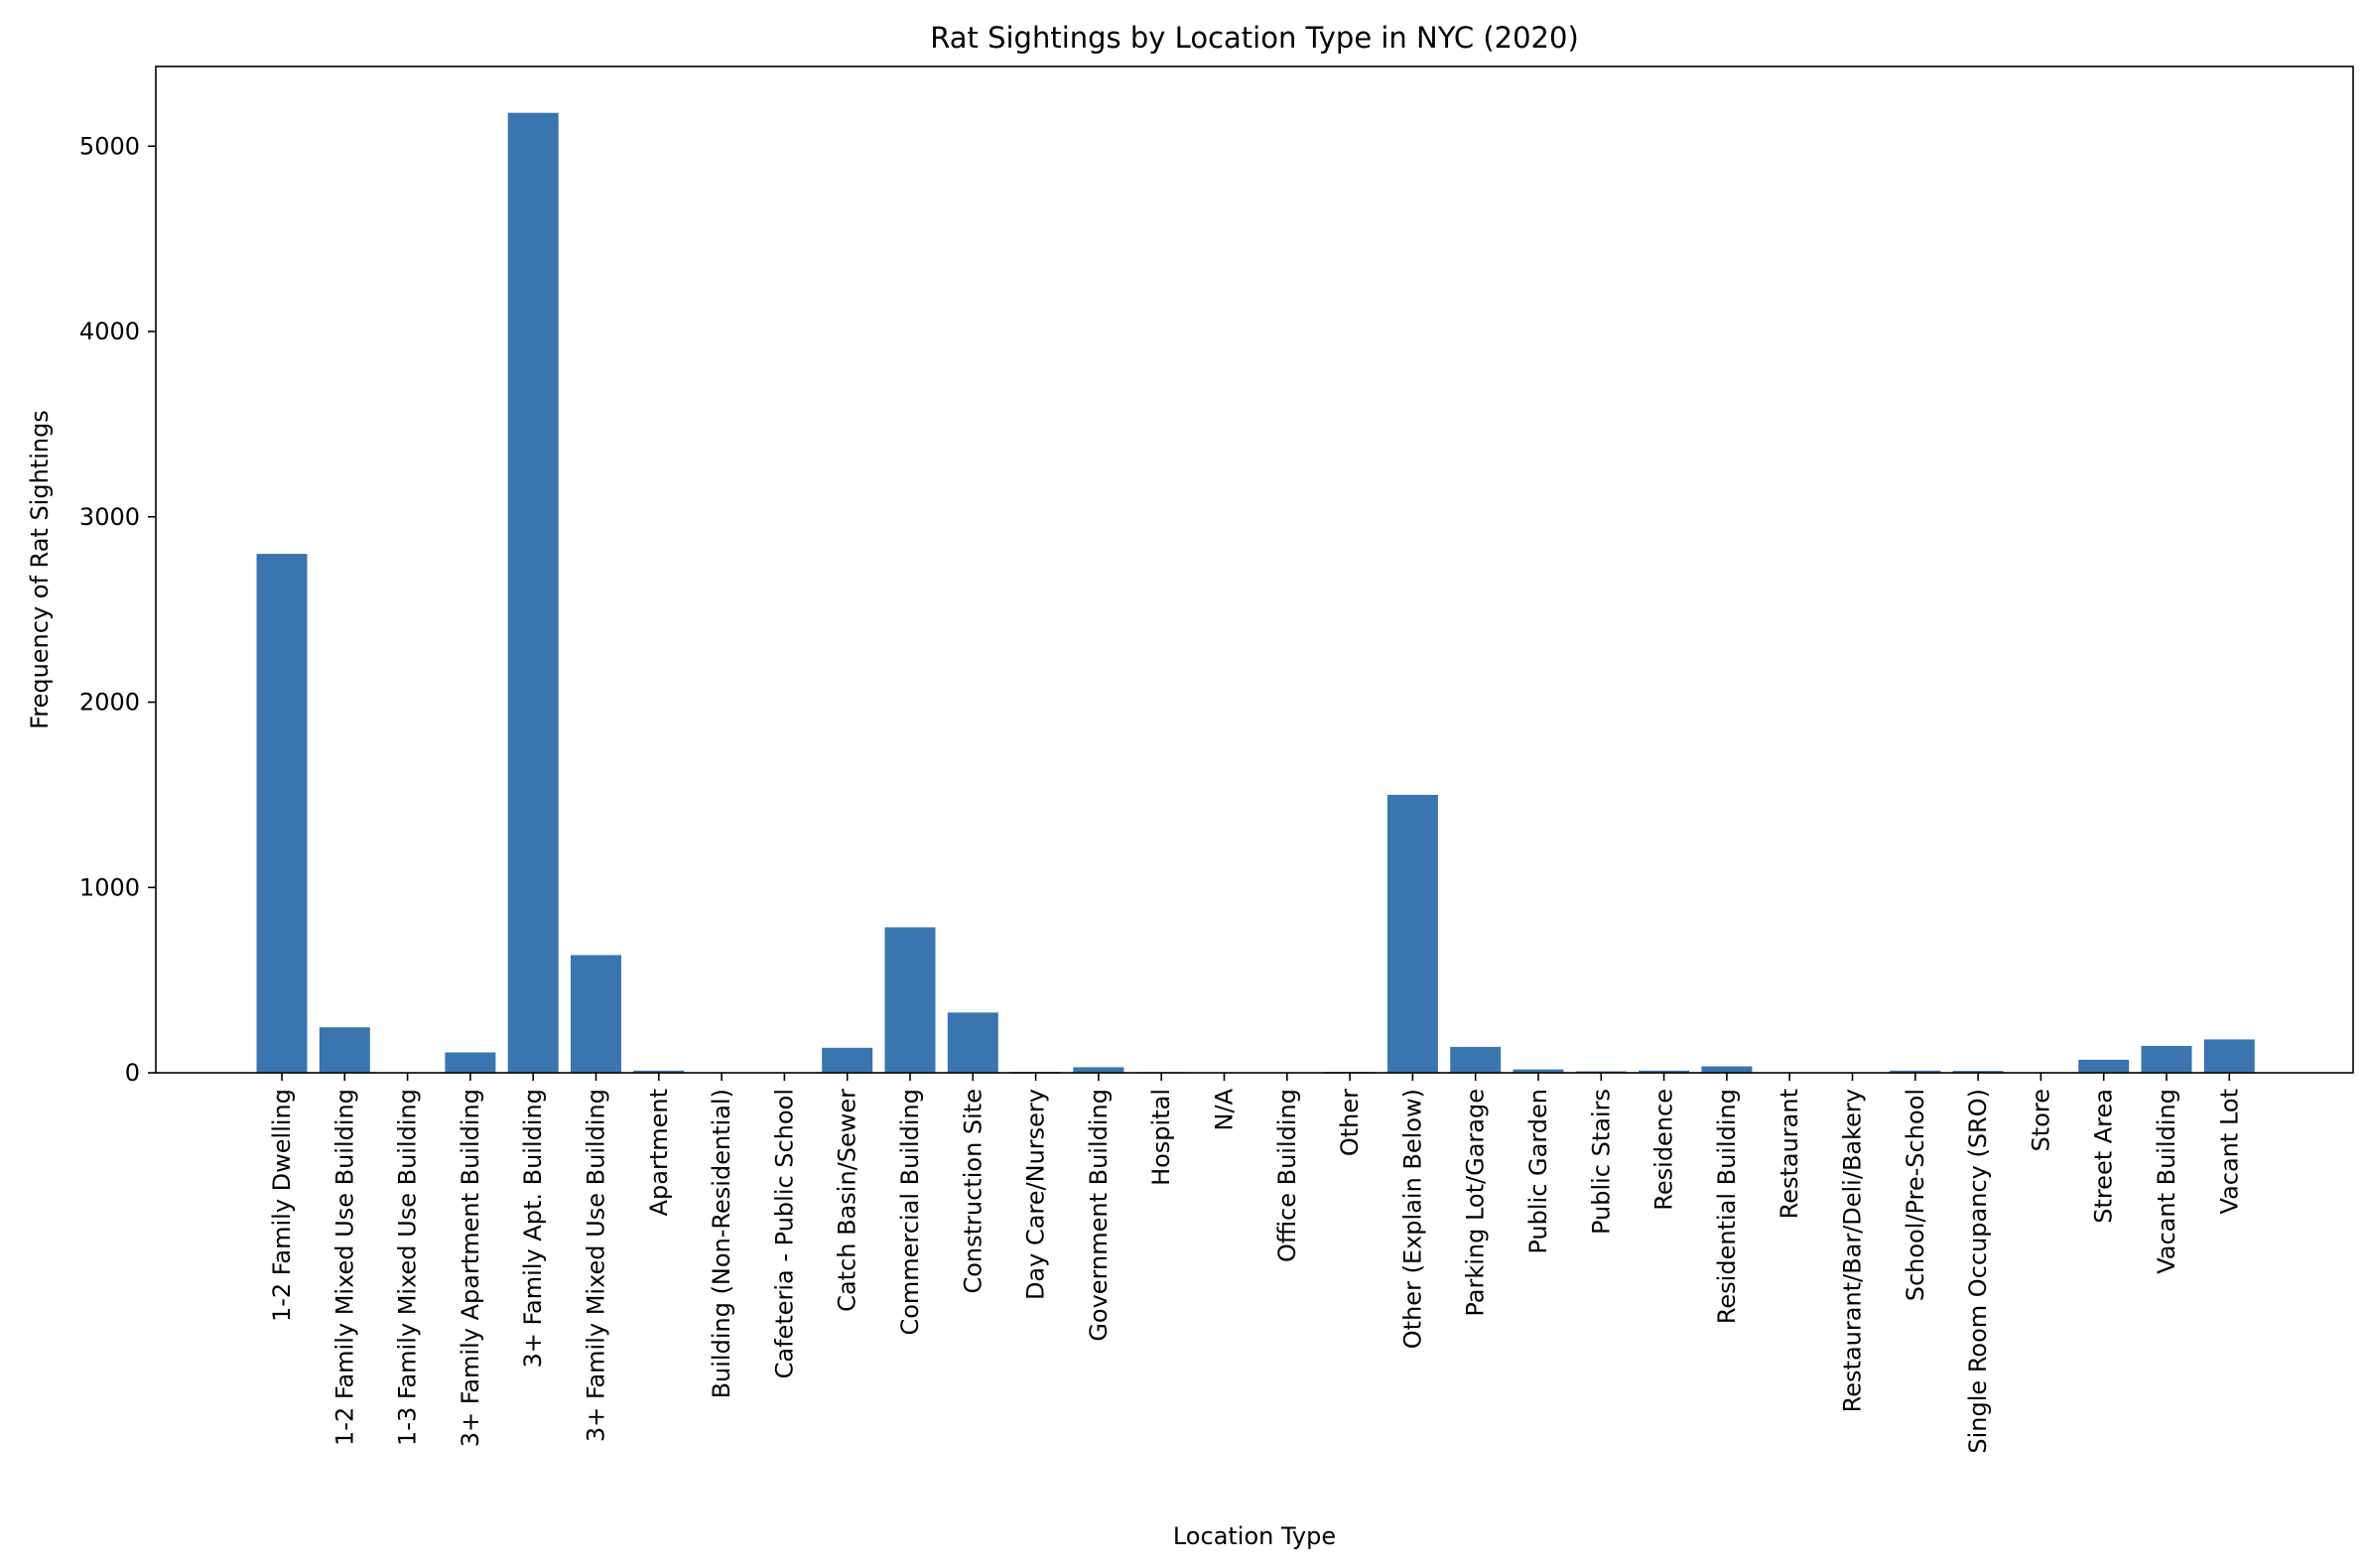 This screenshot has width=2368, height=1568. I want to click on x-tick-label-2: 1-3 Family Mixed Use Building, so click(408, 1267).